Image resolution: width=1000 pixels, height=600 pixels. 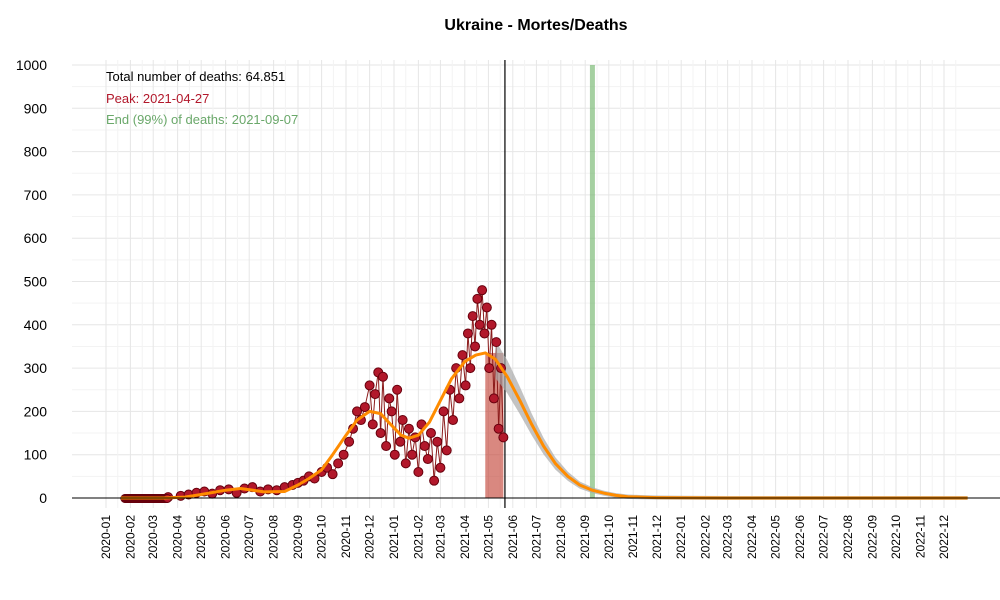 What do you see at coordinates (36, 411) in the screenshot?
I see `y-tick-label-200: 200` at bounding box center [36, 411].